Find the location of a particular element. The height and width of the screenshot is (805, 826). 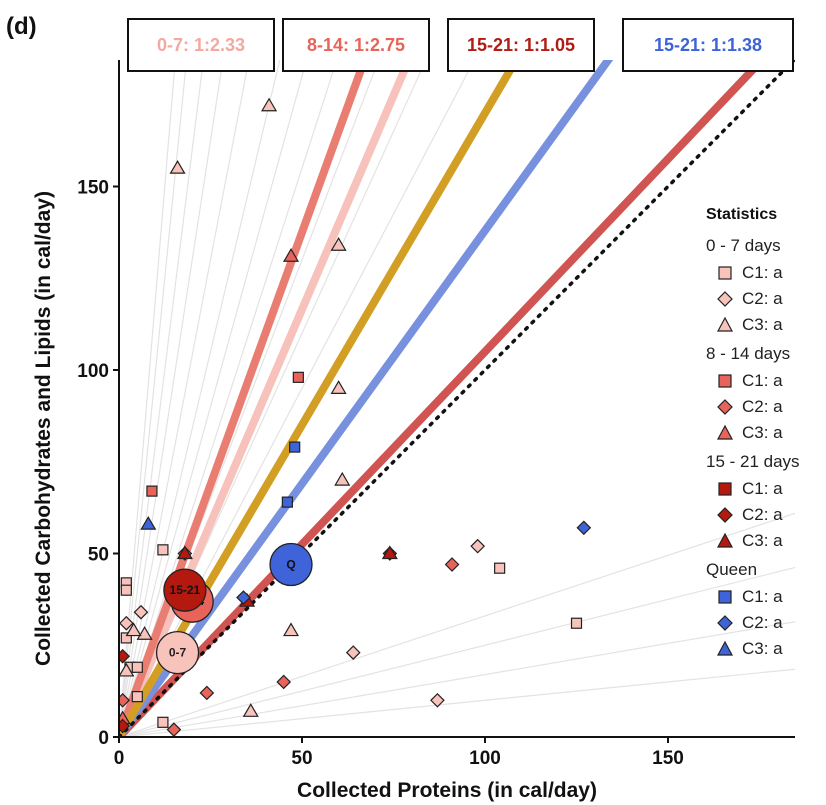

legend-group-label: 8 - 14 days is located at coordinates (748, 353).